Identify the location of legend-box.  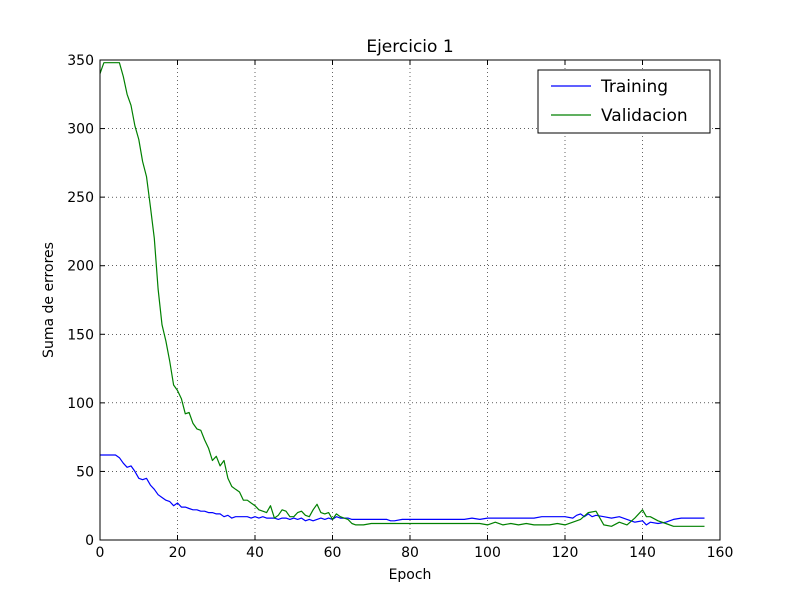
(624, 101).